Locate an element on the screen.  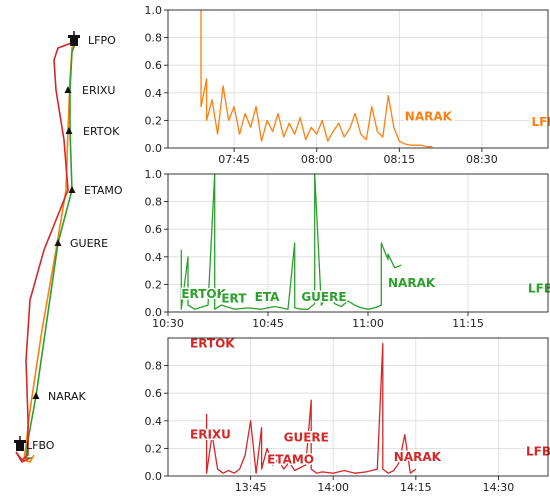
waypoint-label: LFBO is located at coordinates (40, 445).